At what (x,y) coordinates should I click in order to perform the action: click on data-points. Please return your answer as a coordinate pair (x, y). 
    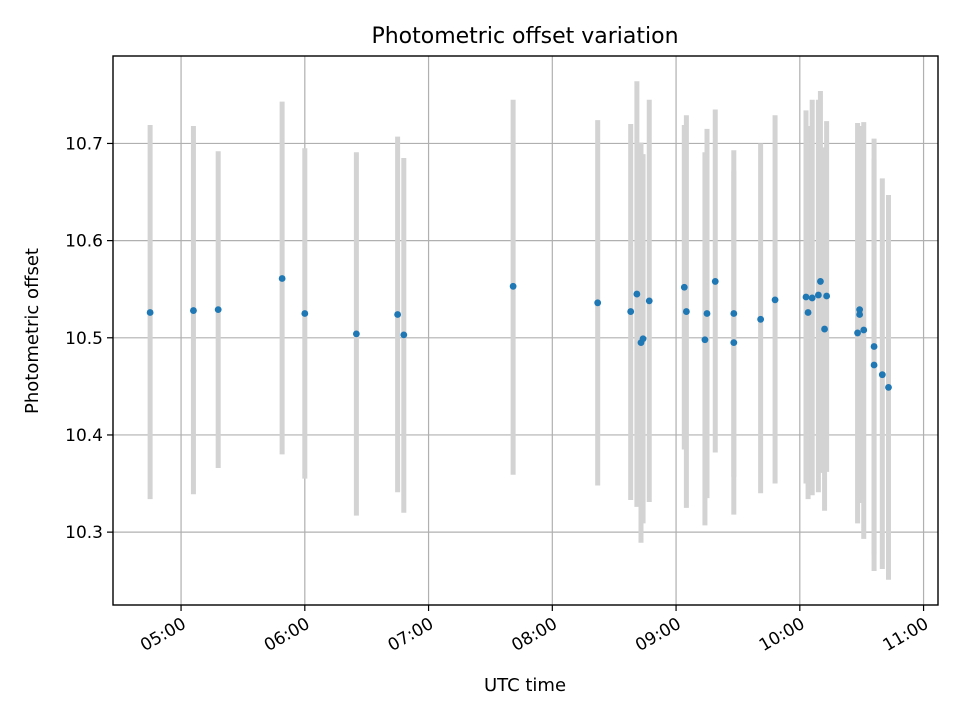
    Looking at the image, I should click on (519, 333).